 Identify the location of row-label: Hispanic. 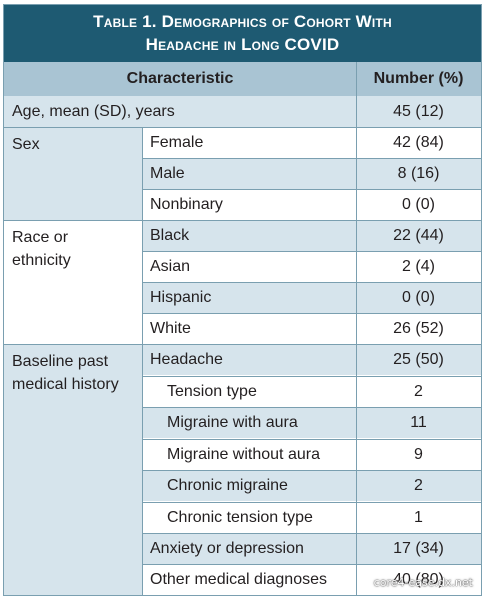
(181, 297).